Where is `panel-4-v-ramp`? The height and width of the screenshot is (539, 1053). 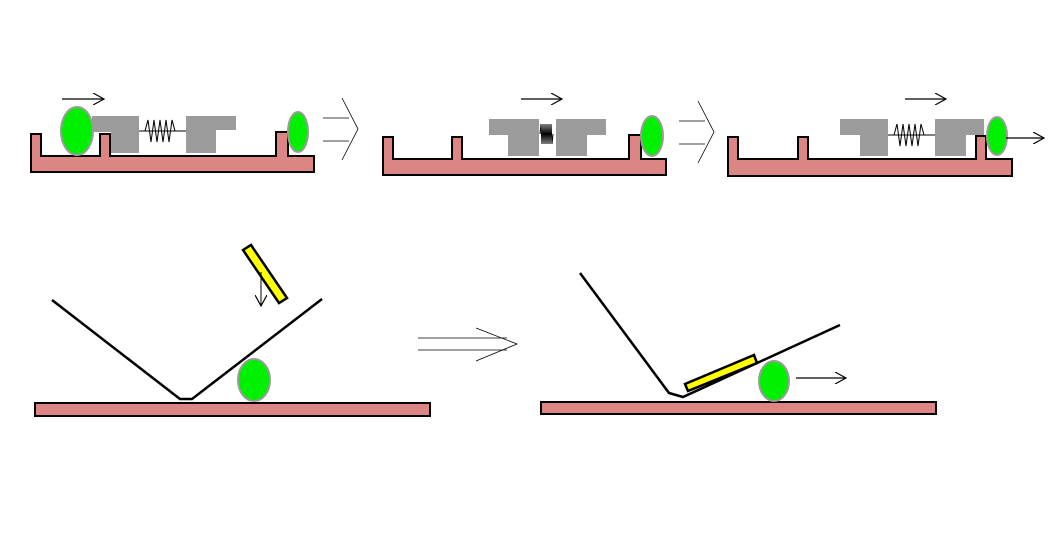 panel-4-v-ramp is located at coordinates (232, 330).